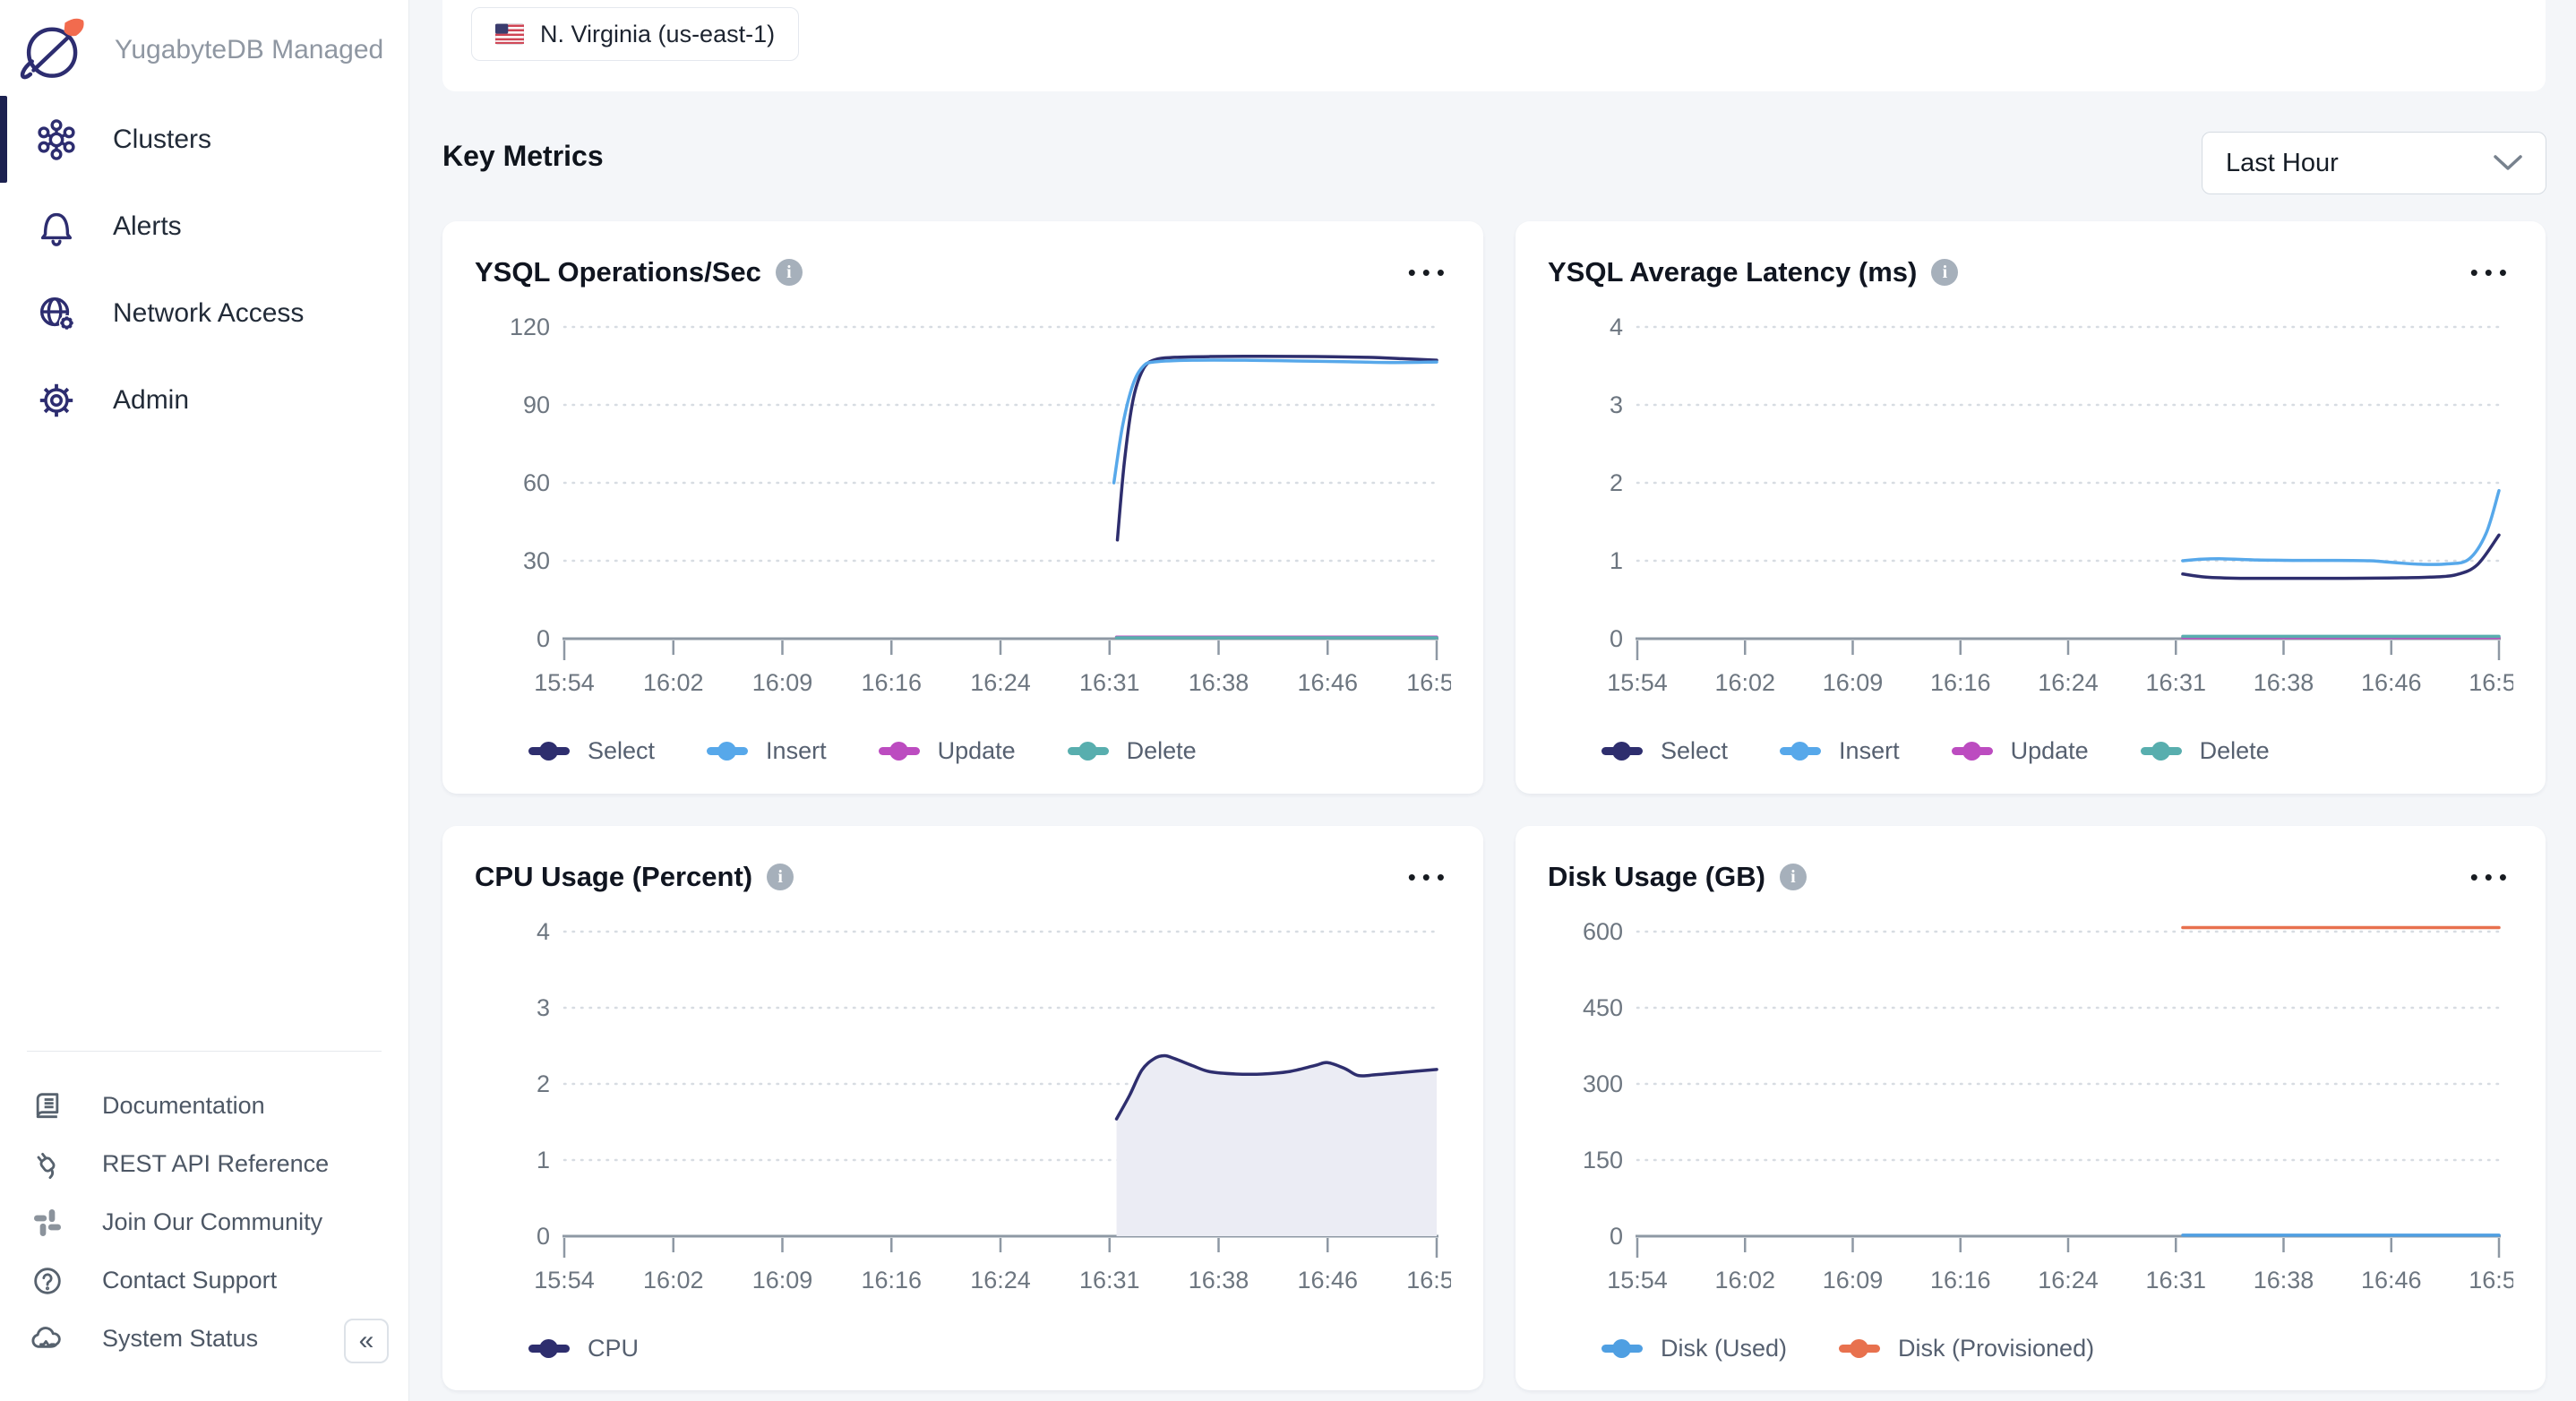 The height and width of the screenshot is (1401, 2576). I want to click on svg-text: 600, so click(1603, 931).